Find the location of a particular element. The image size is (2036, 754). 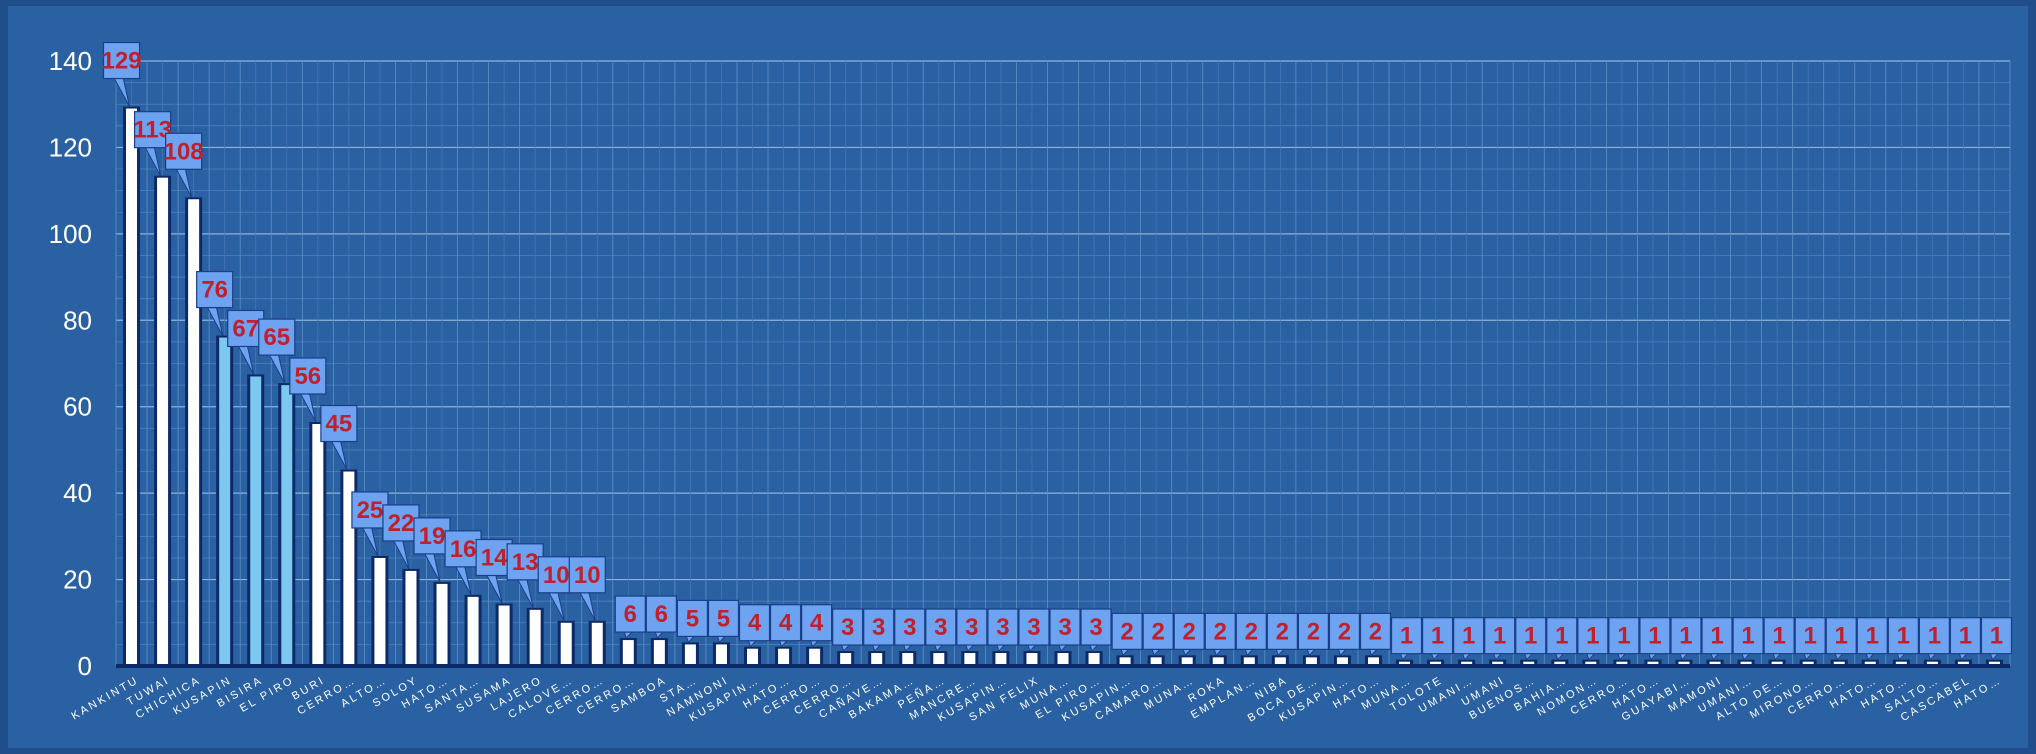

data-label: 45 is located at coordinates (339, 424).